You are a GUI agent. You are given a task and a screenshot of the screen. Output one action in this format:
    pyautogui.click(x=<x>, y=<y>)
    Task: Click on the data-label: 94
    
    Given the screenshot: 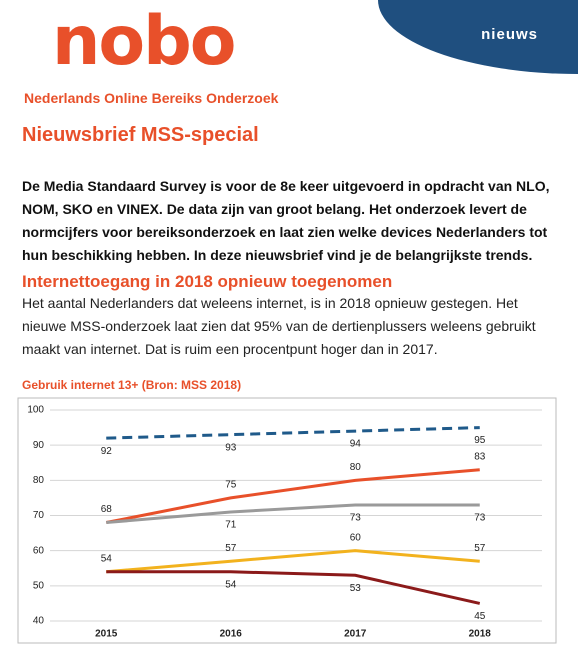 What is the action you would take?
    pyautogui.click(x=356, y=444)
    